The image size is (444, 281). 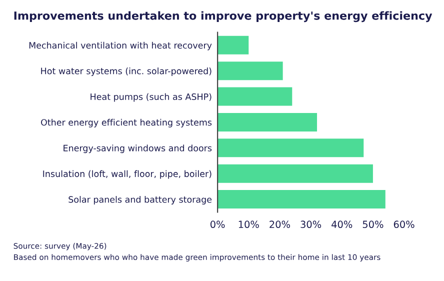 I want to click on y-tick-label: Mechanical ventilation with heat recovery, so click(x=120, y=46).